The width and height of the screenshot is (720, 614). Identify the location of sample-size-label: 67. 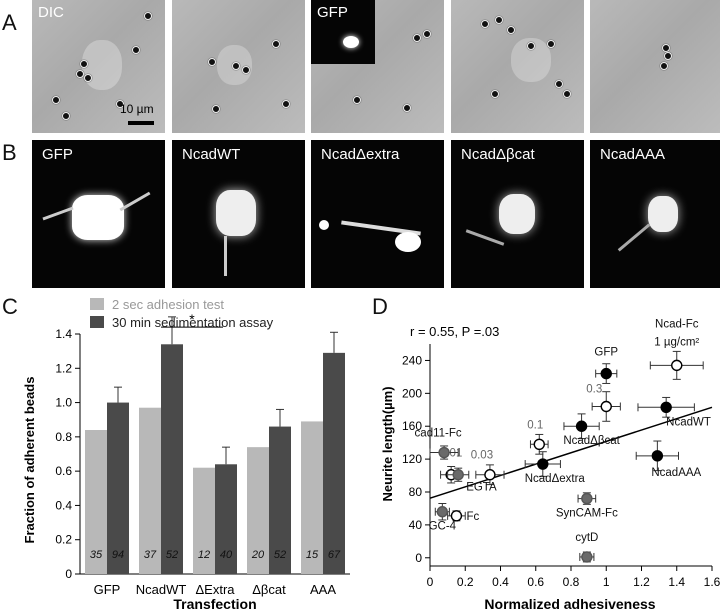
(334, 555).